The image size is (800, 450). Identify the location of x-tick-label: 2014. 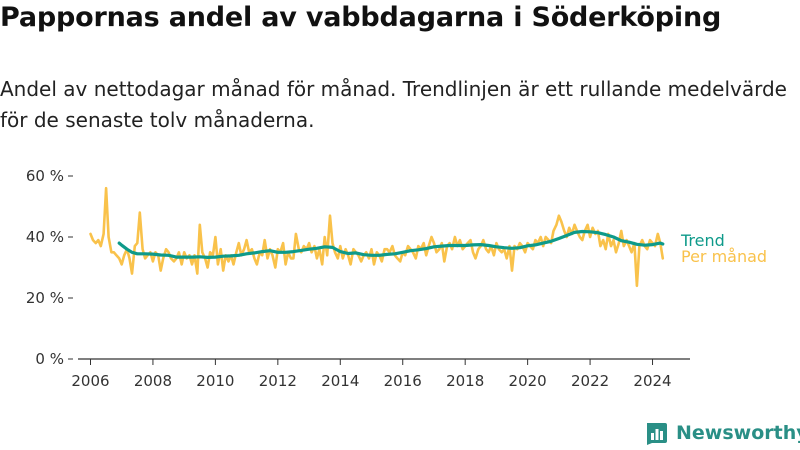
(340, 381).